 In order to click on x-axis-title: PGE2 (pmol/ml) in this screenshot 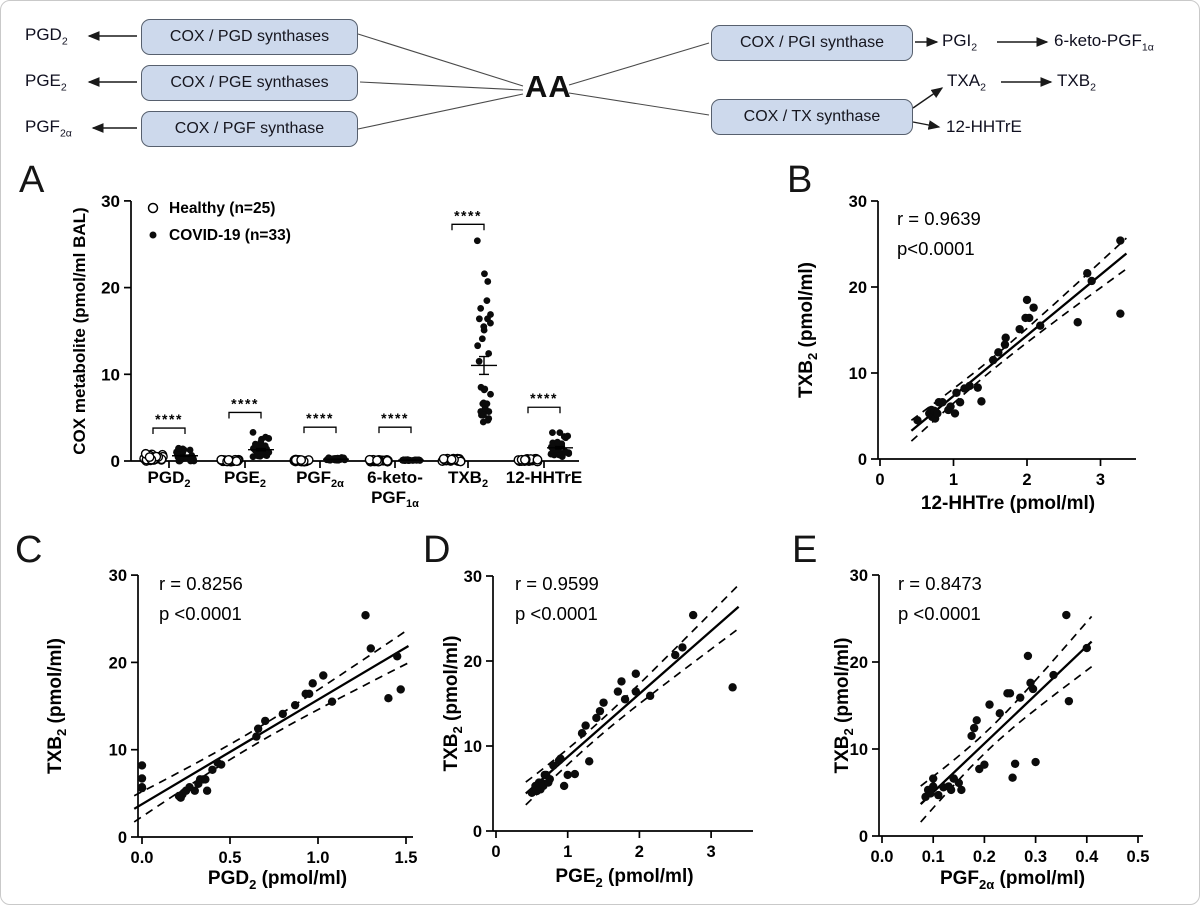, I will do `click(624, 878)`.